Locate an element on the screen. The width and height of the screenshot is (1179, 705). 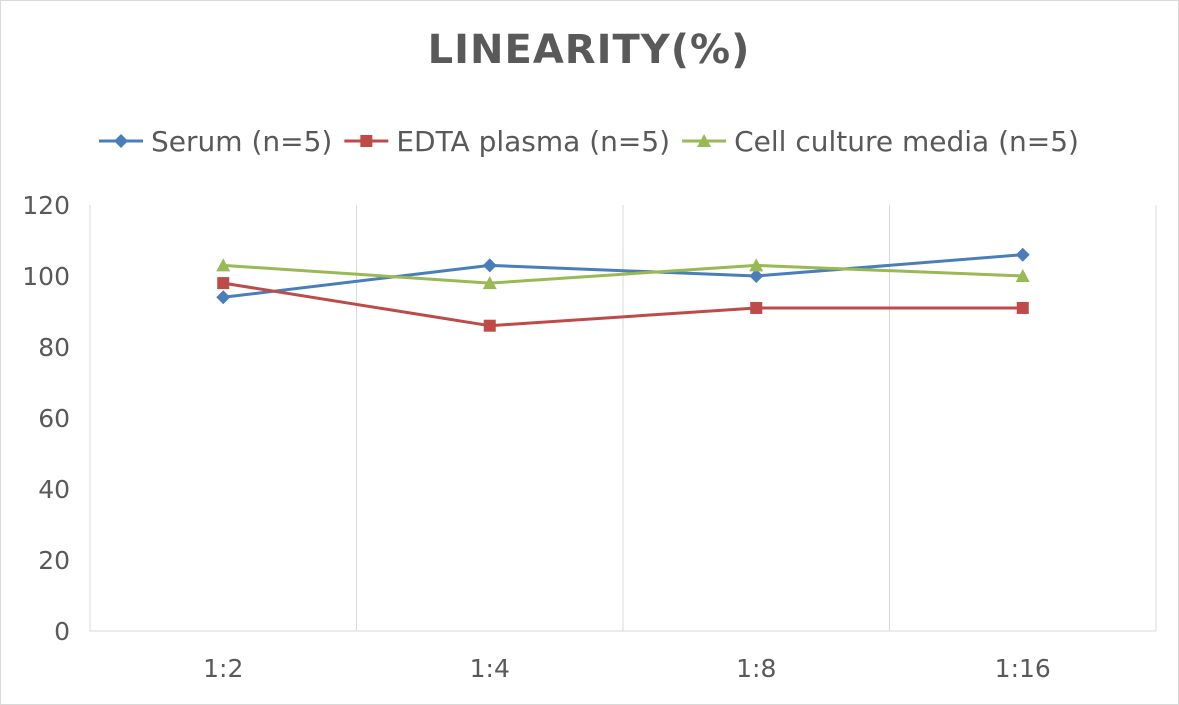
legend-item: Cell culture media (n=5) is located at coordinates (880, 141).